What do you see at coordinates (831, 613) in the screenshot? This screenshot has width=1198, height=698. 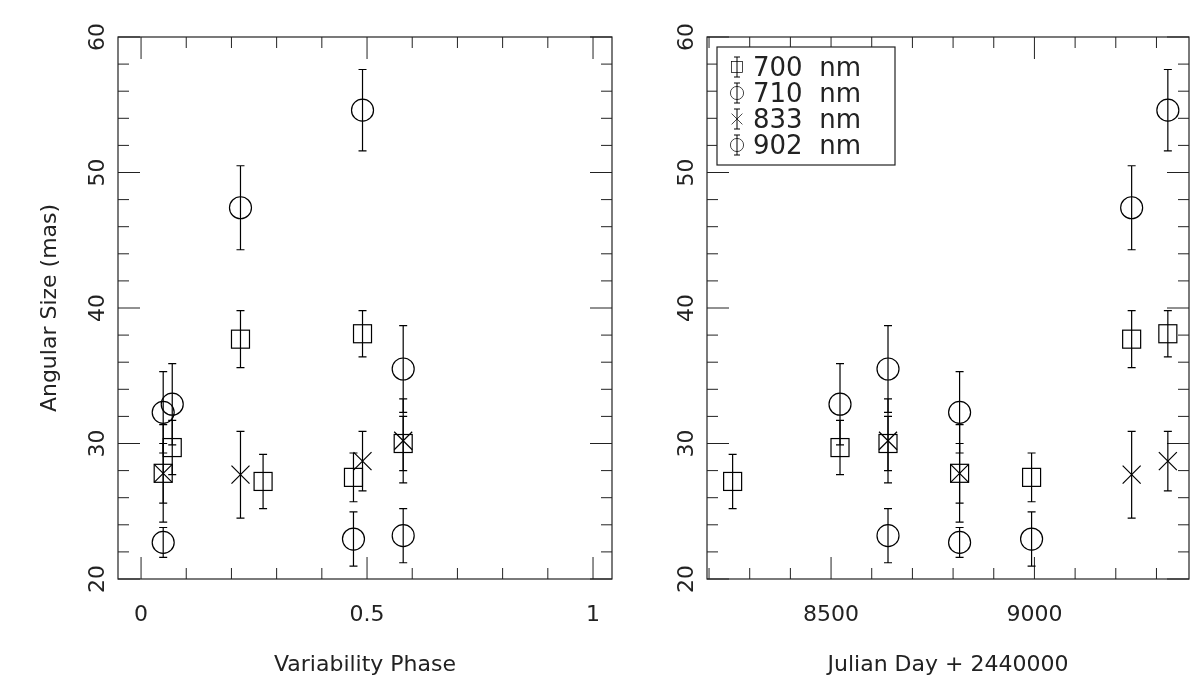 I see `x-tick-label: 8500` at bounding box center [831, 613].